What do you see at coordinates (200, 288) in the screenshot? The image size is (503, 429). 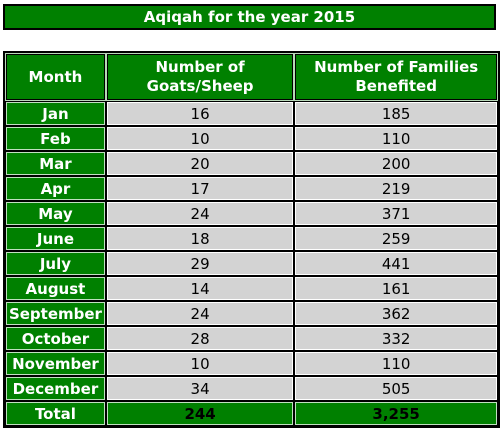 I see `goats-cell: 14` at bounding box center [200, 288].